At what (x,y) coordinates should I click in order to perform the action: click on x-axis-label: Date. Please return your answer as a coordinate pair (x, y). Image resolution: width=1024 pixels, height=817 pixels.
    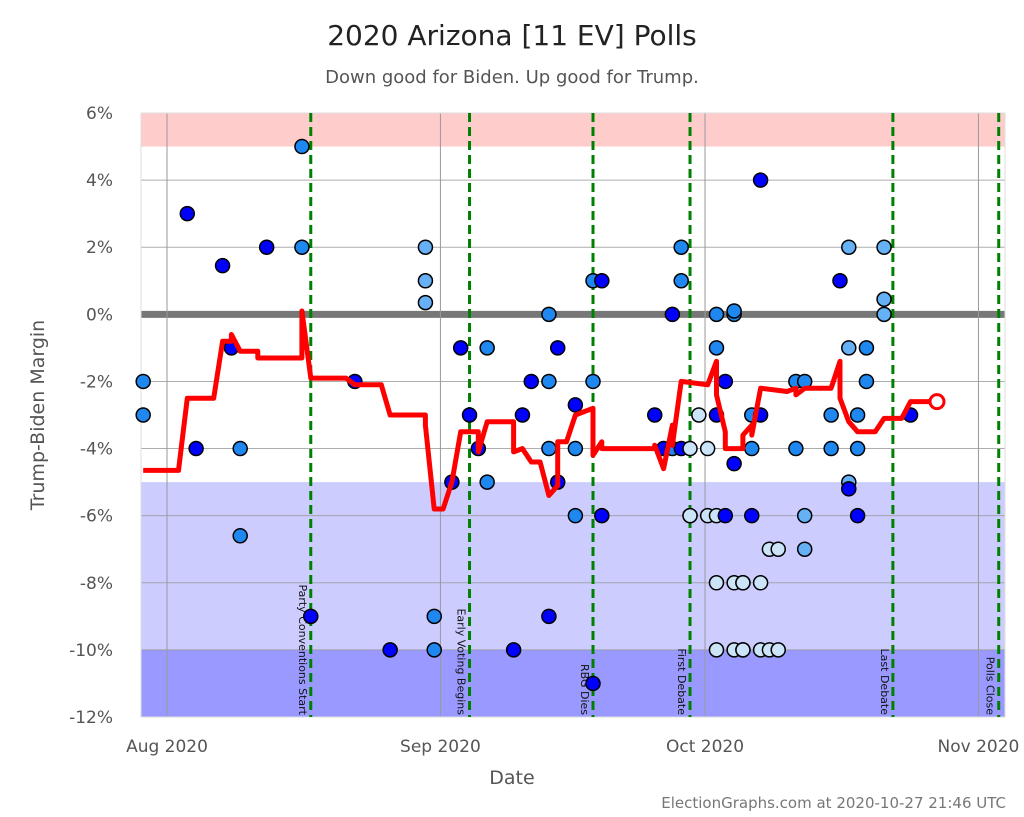
    Looking at the image, I should click on (511, 778).